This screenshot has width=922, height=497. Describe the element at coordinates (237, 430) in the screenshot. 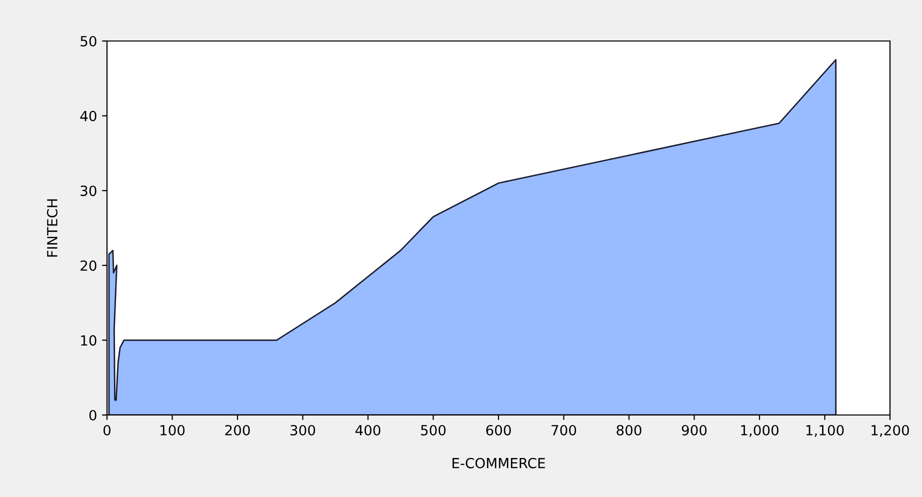

I see `x-tick-label: 200` at that location.